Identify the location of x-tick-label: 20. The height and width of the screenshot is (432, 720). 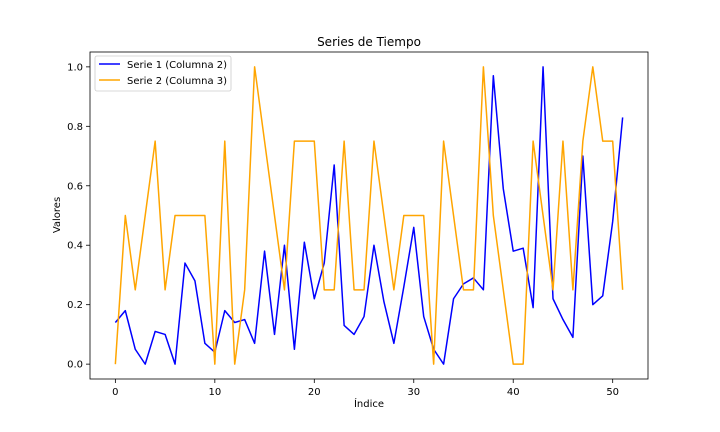
(314, 392).